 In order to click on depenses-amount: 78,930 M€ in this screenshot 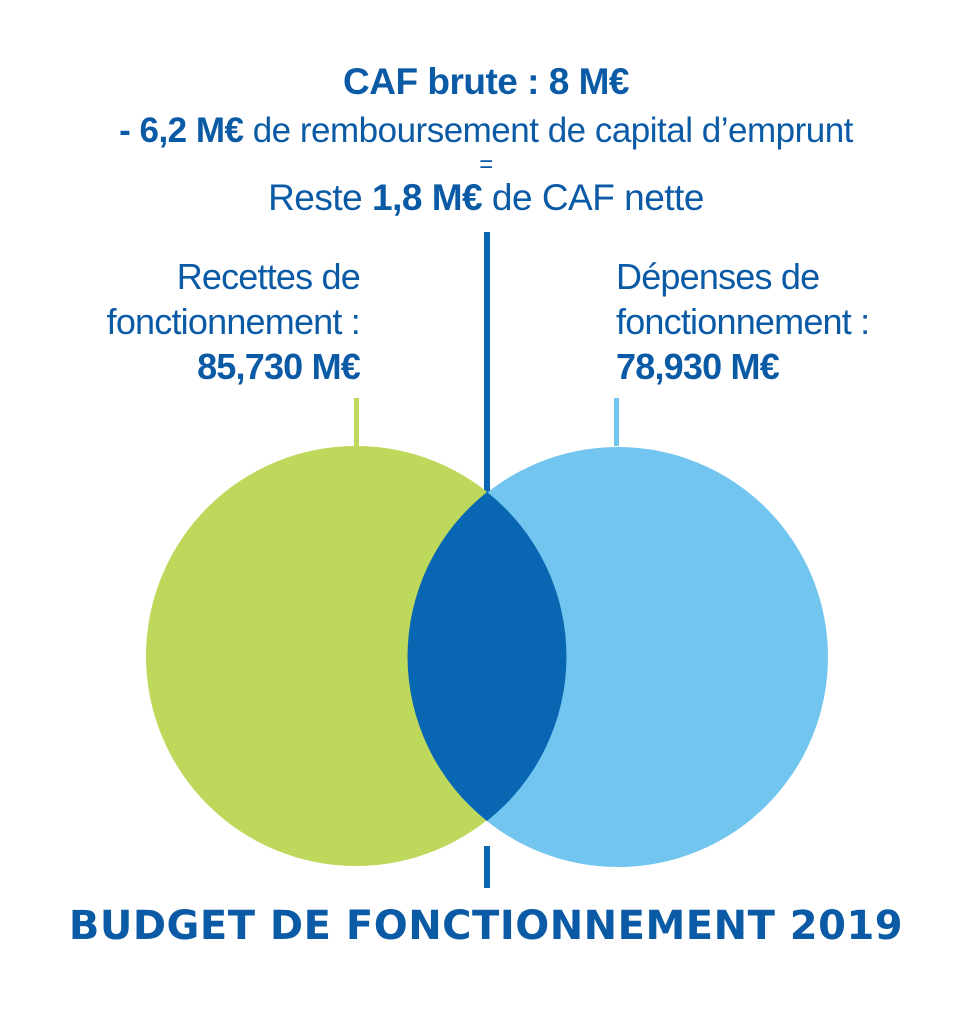, I will do `click(698, 366)`.